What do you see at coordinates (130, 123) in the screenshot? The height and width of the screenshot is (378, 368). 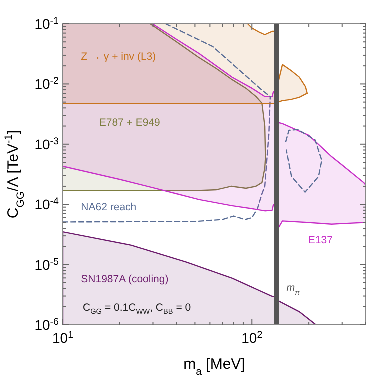 I see `text: E787 + E949` at bounding box center [130, 123].